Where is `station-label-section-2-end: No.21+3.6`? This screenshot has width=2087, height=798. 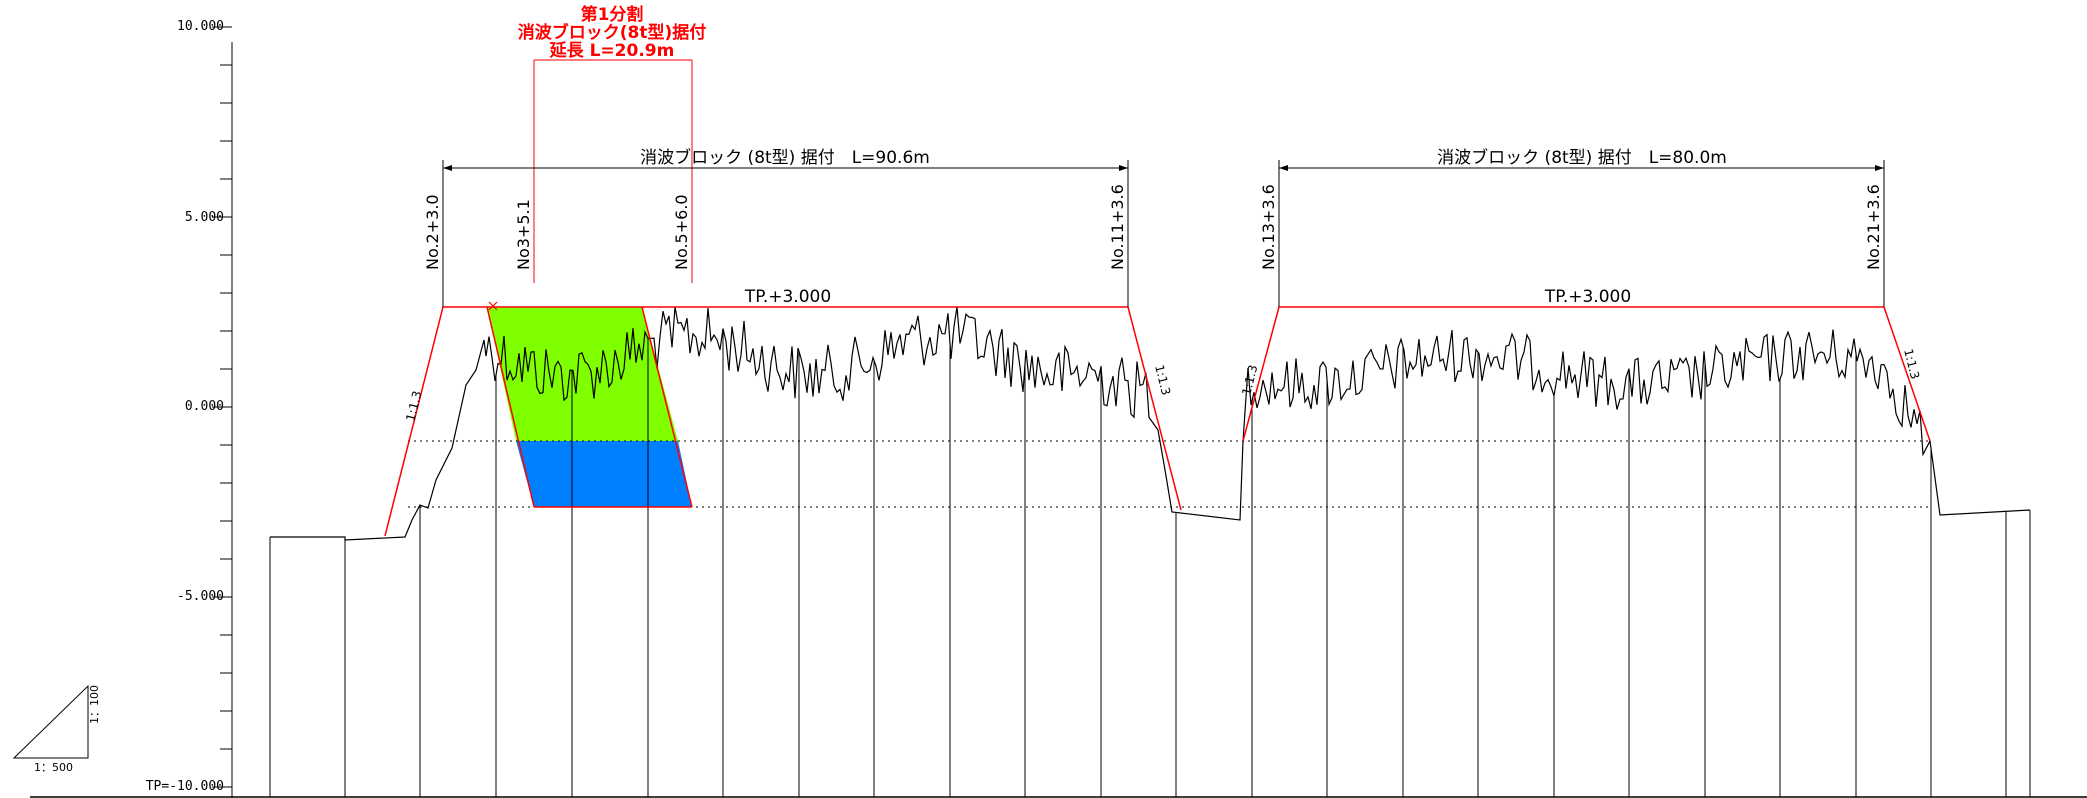
station-label-section-2-end: No.21+3.6 is located at coordinates (1873, 227).